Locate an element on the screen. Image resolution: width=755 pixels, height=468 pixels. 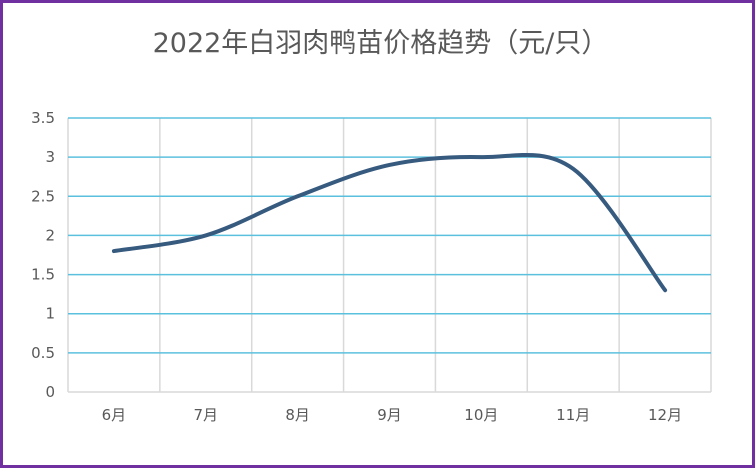
chart-title: 2022年白羽肉鸭苗价格趋势（元/只） is located at coordinates (380, 43).